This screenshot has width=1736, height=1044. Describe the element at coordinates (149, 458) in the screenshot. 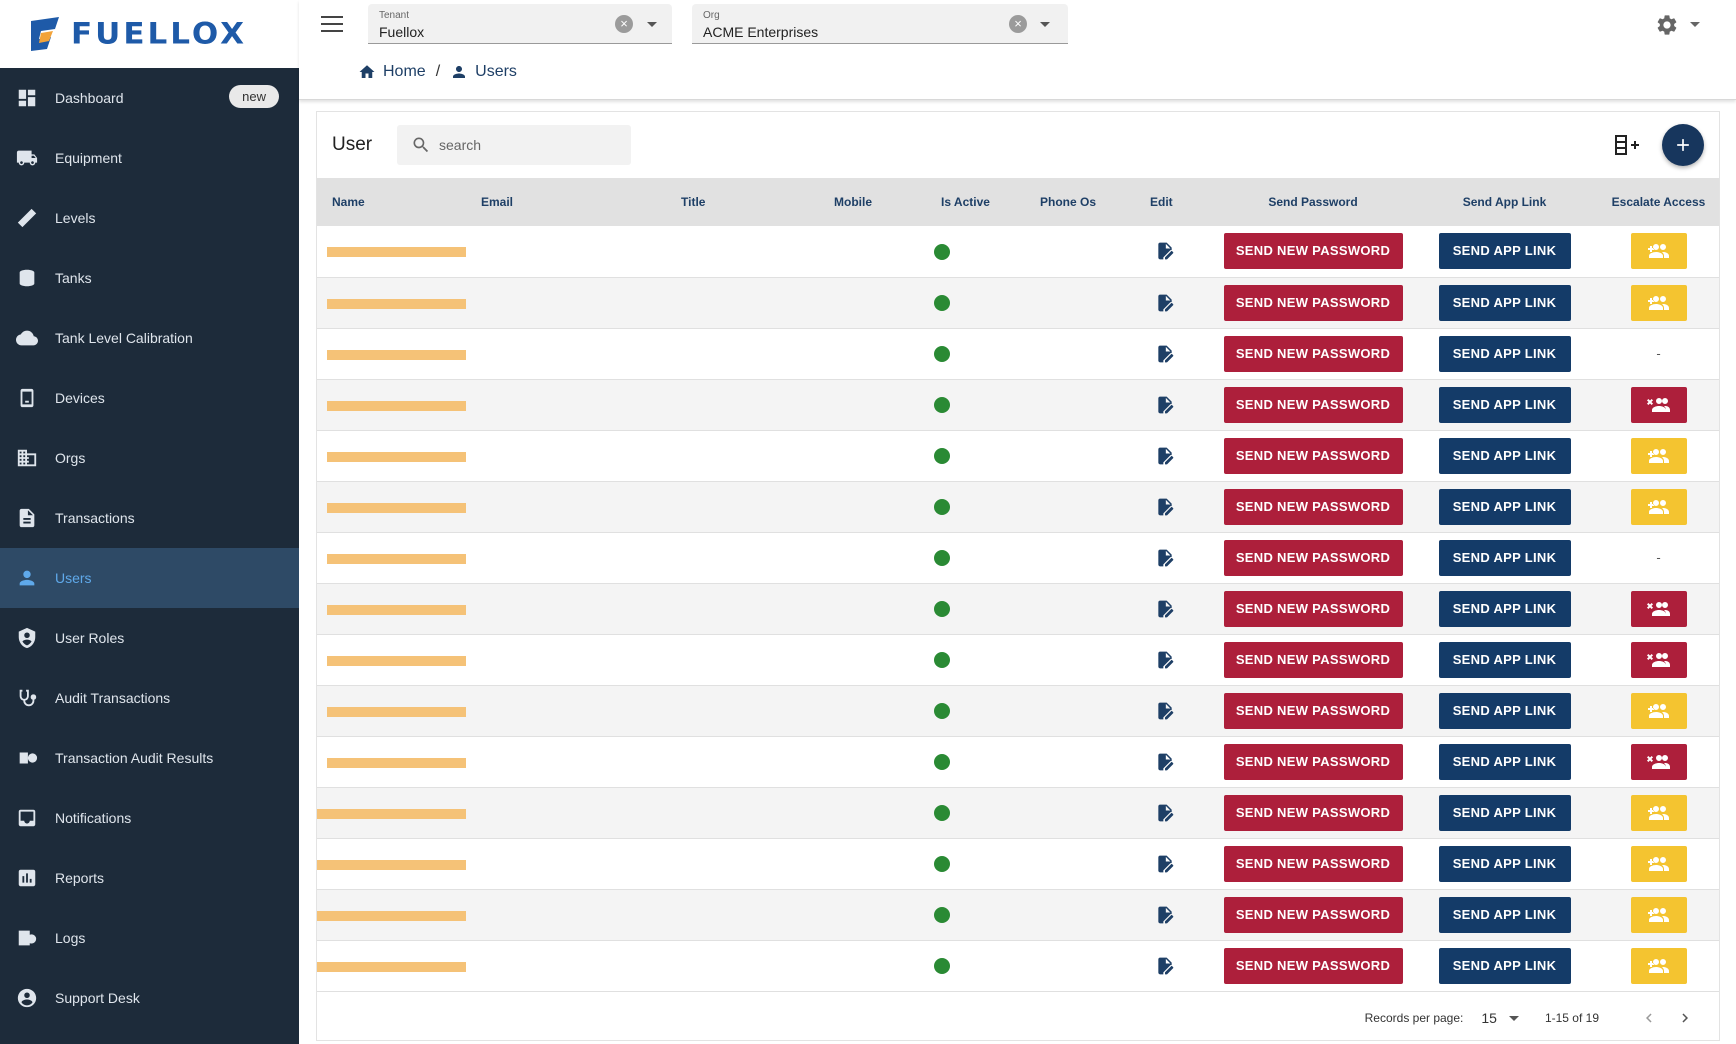

I see `sidebar-item-orgs: Orgs` at that location.